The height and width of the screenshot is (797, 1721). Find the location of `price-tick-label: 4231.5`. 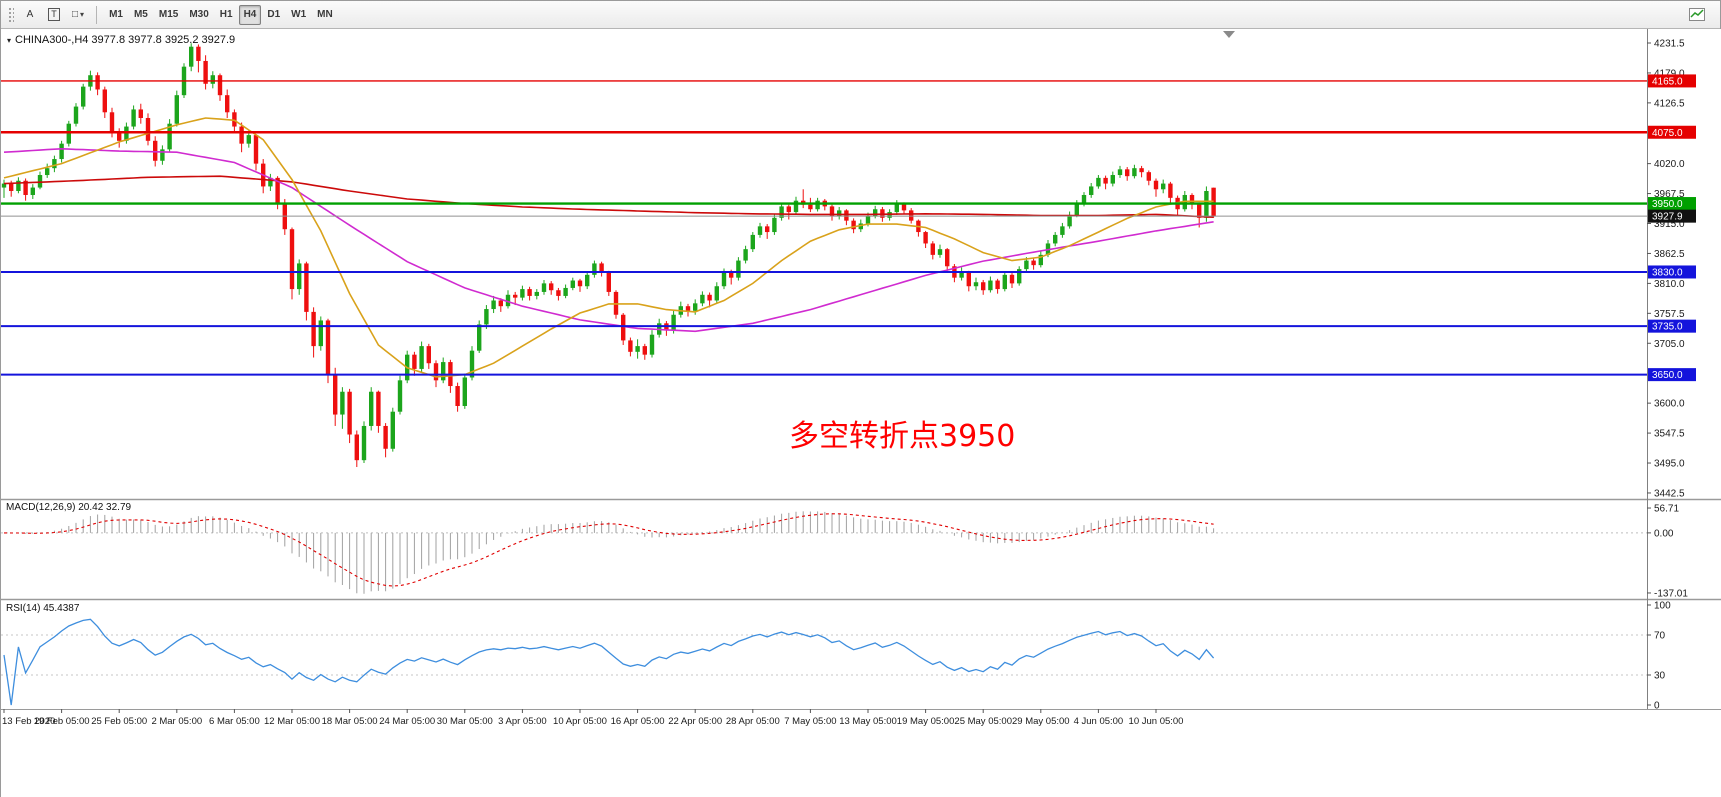

price-tick-label: 4231.5 is located at coordinates (1669, 44).